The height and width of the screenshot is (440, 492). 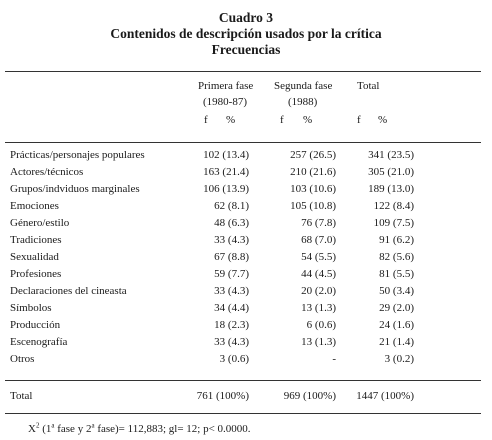 I want to click on row-col3: 122 (8.4), so click(x=393, y=206).